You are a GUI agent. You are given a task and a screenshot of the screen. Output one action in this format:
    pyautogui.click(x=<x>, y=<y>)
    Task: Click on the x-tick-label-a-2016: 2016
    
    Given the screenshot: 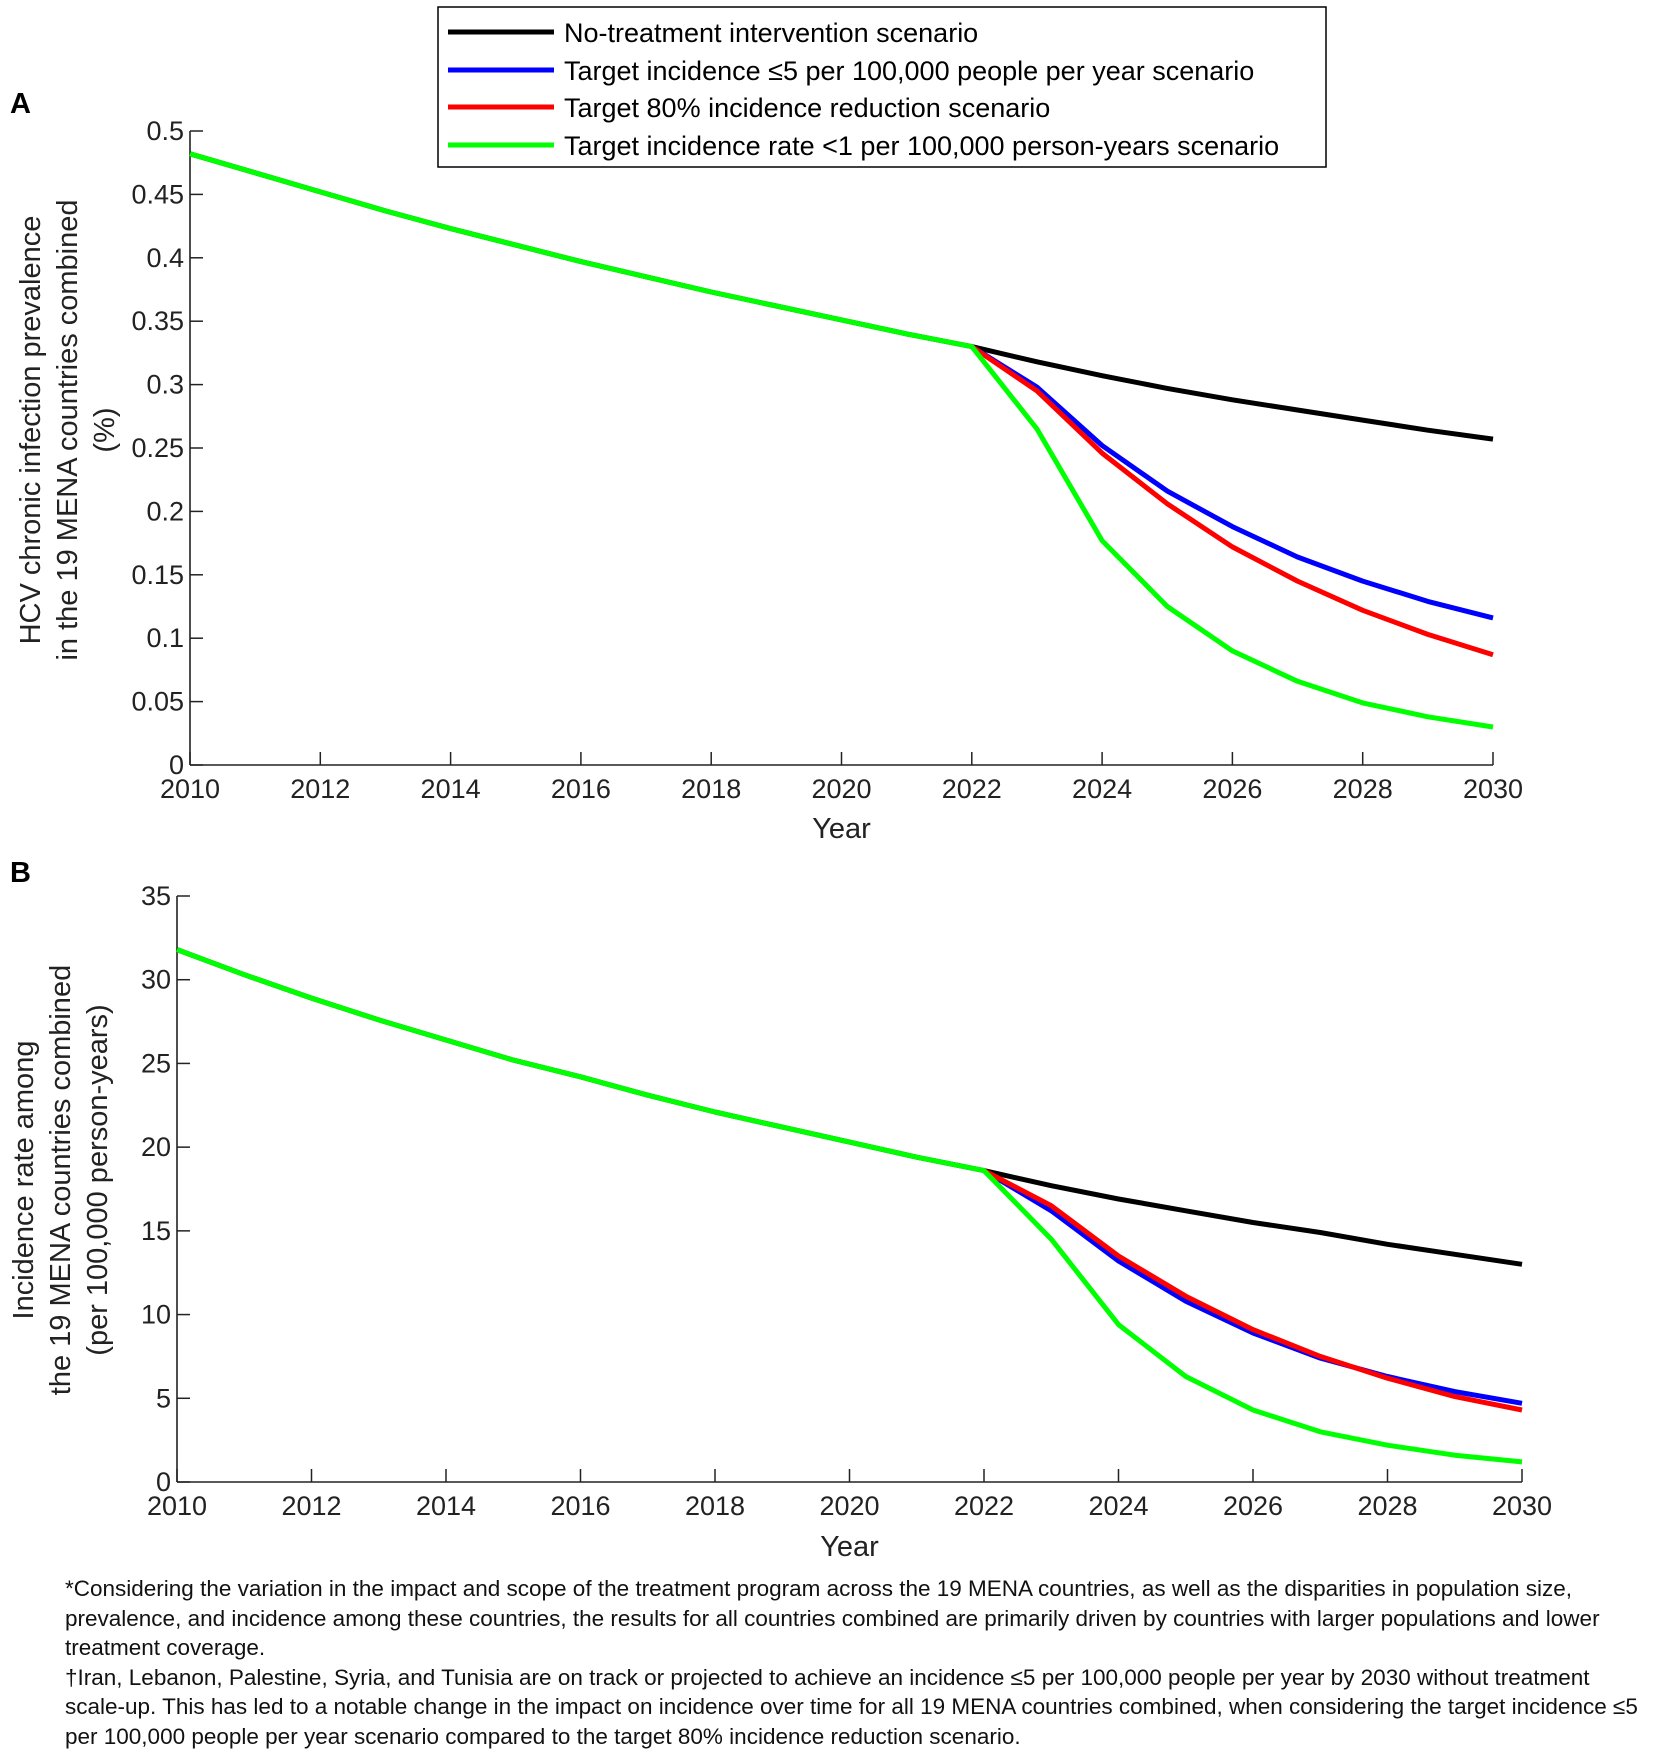 What is the action you would take?
    pyautogui.click(x=581, y=789)
    